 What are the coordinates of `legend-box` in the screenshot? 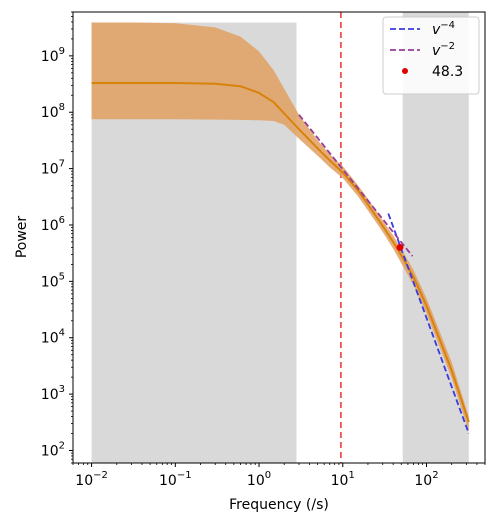 It's located at (431, 55).